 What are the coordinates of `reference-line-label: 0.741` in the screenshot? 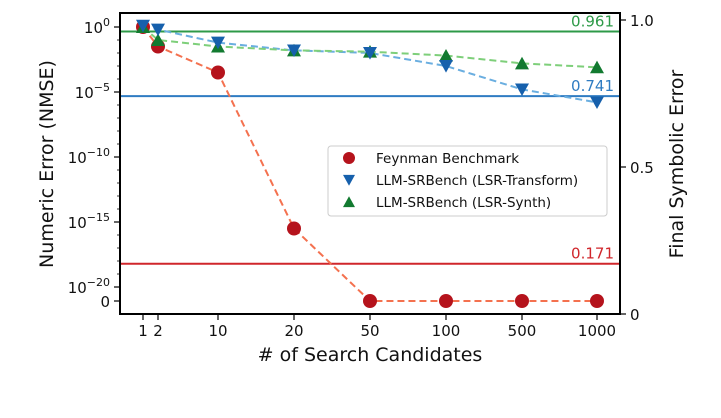 It's located at (592, 86).